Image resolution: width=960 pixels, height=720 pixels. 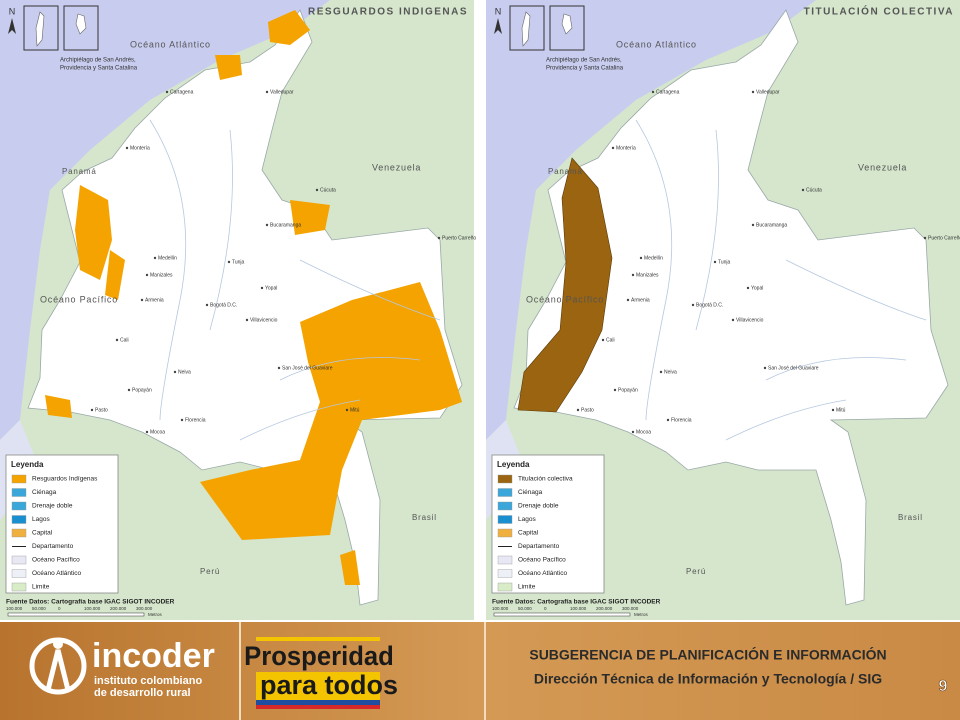 What do you see at coordinates (513, 464) in the screenshot?
I see `legend-title: Leyenda` at bounding box center [513, 464].